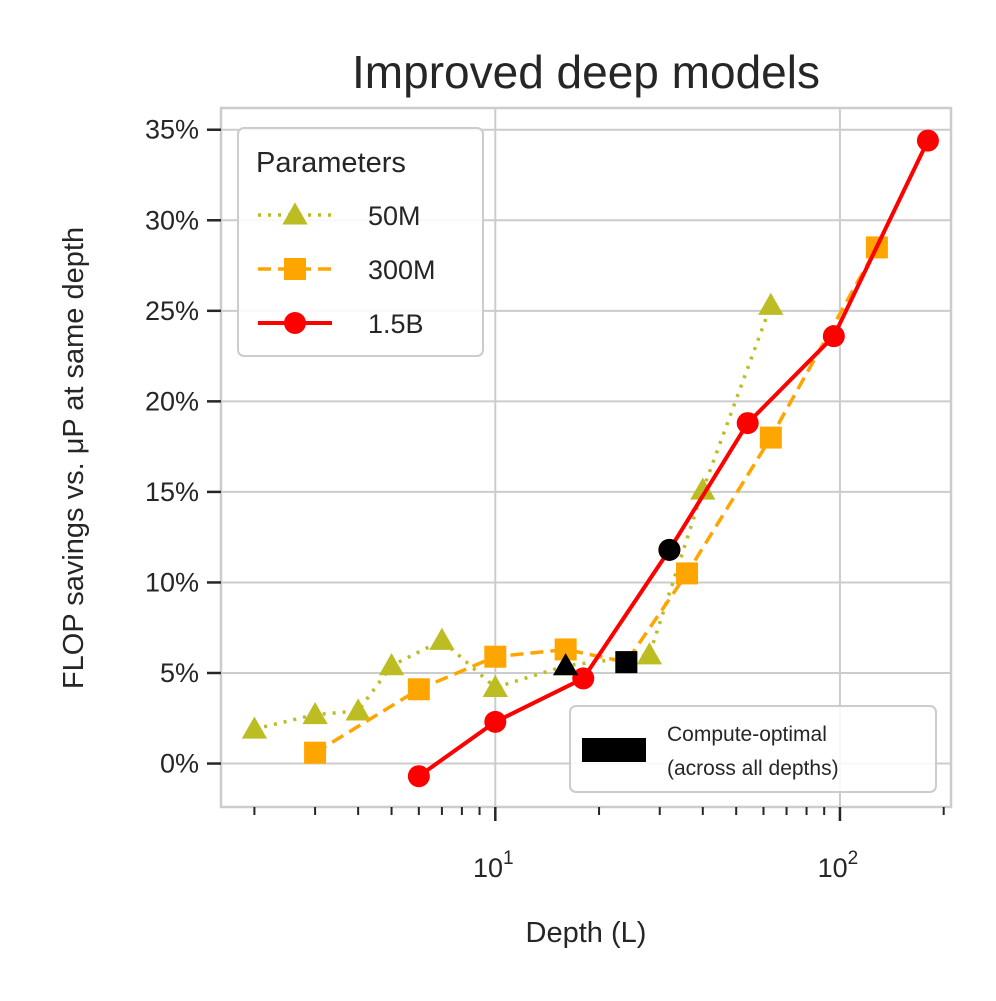  Describe the element at coordinates (753, 768) in the screenshot. I see `compute-optimal-label-line2: (across all depths)` at that location.